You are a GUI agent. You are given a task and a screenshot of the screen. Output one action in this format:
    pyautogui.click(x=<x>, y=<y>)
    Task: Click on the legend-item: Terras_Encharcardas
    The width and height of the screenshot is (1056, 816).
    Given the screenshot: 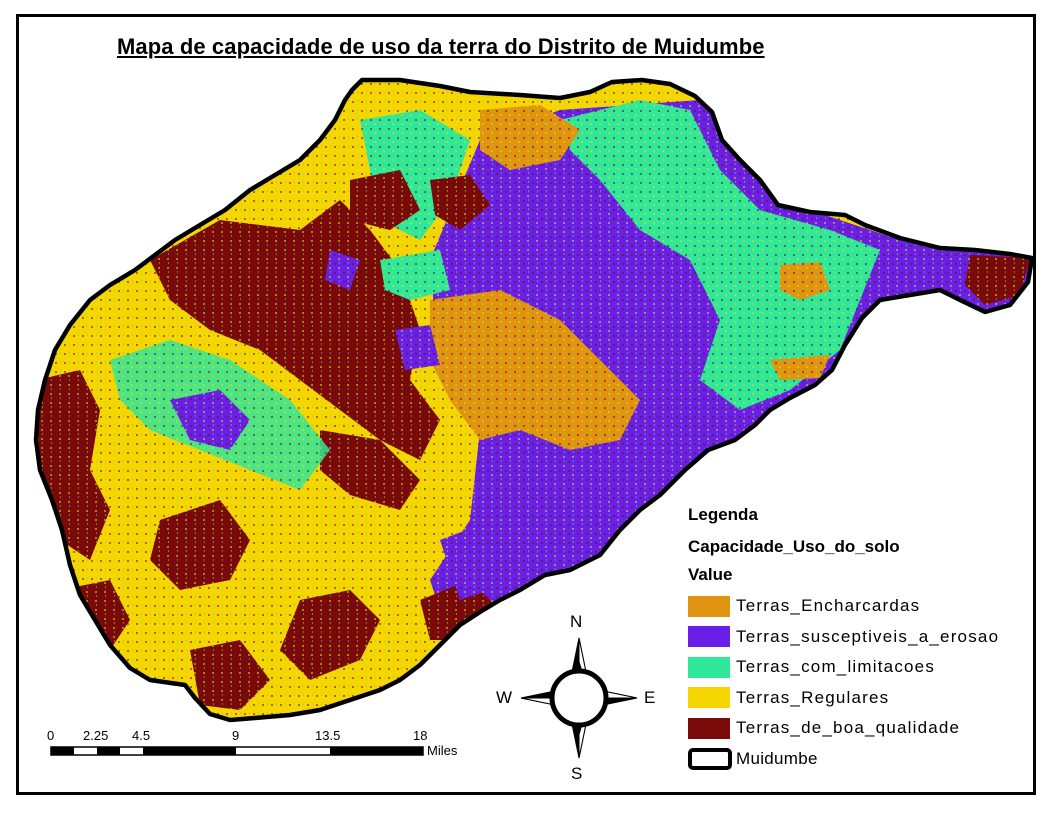 What is the action you would take?
    pyautogui.click(x=858, y=606)
    